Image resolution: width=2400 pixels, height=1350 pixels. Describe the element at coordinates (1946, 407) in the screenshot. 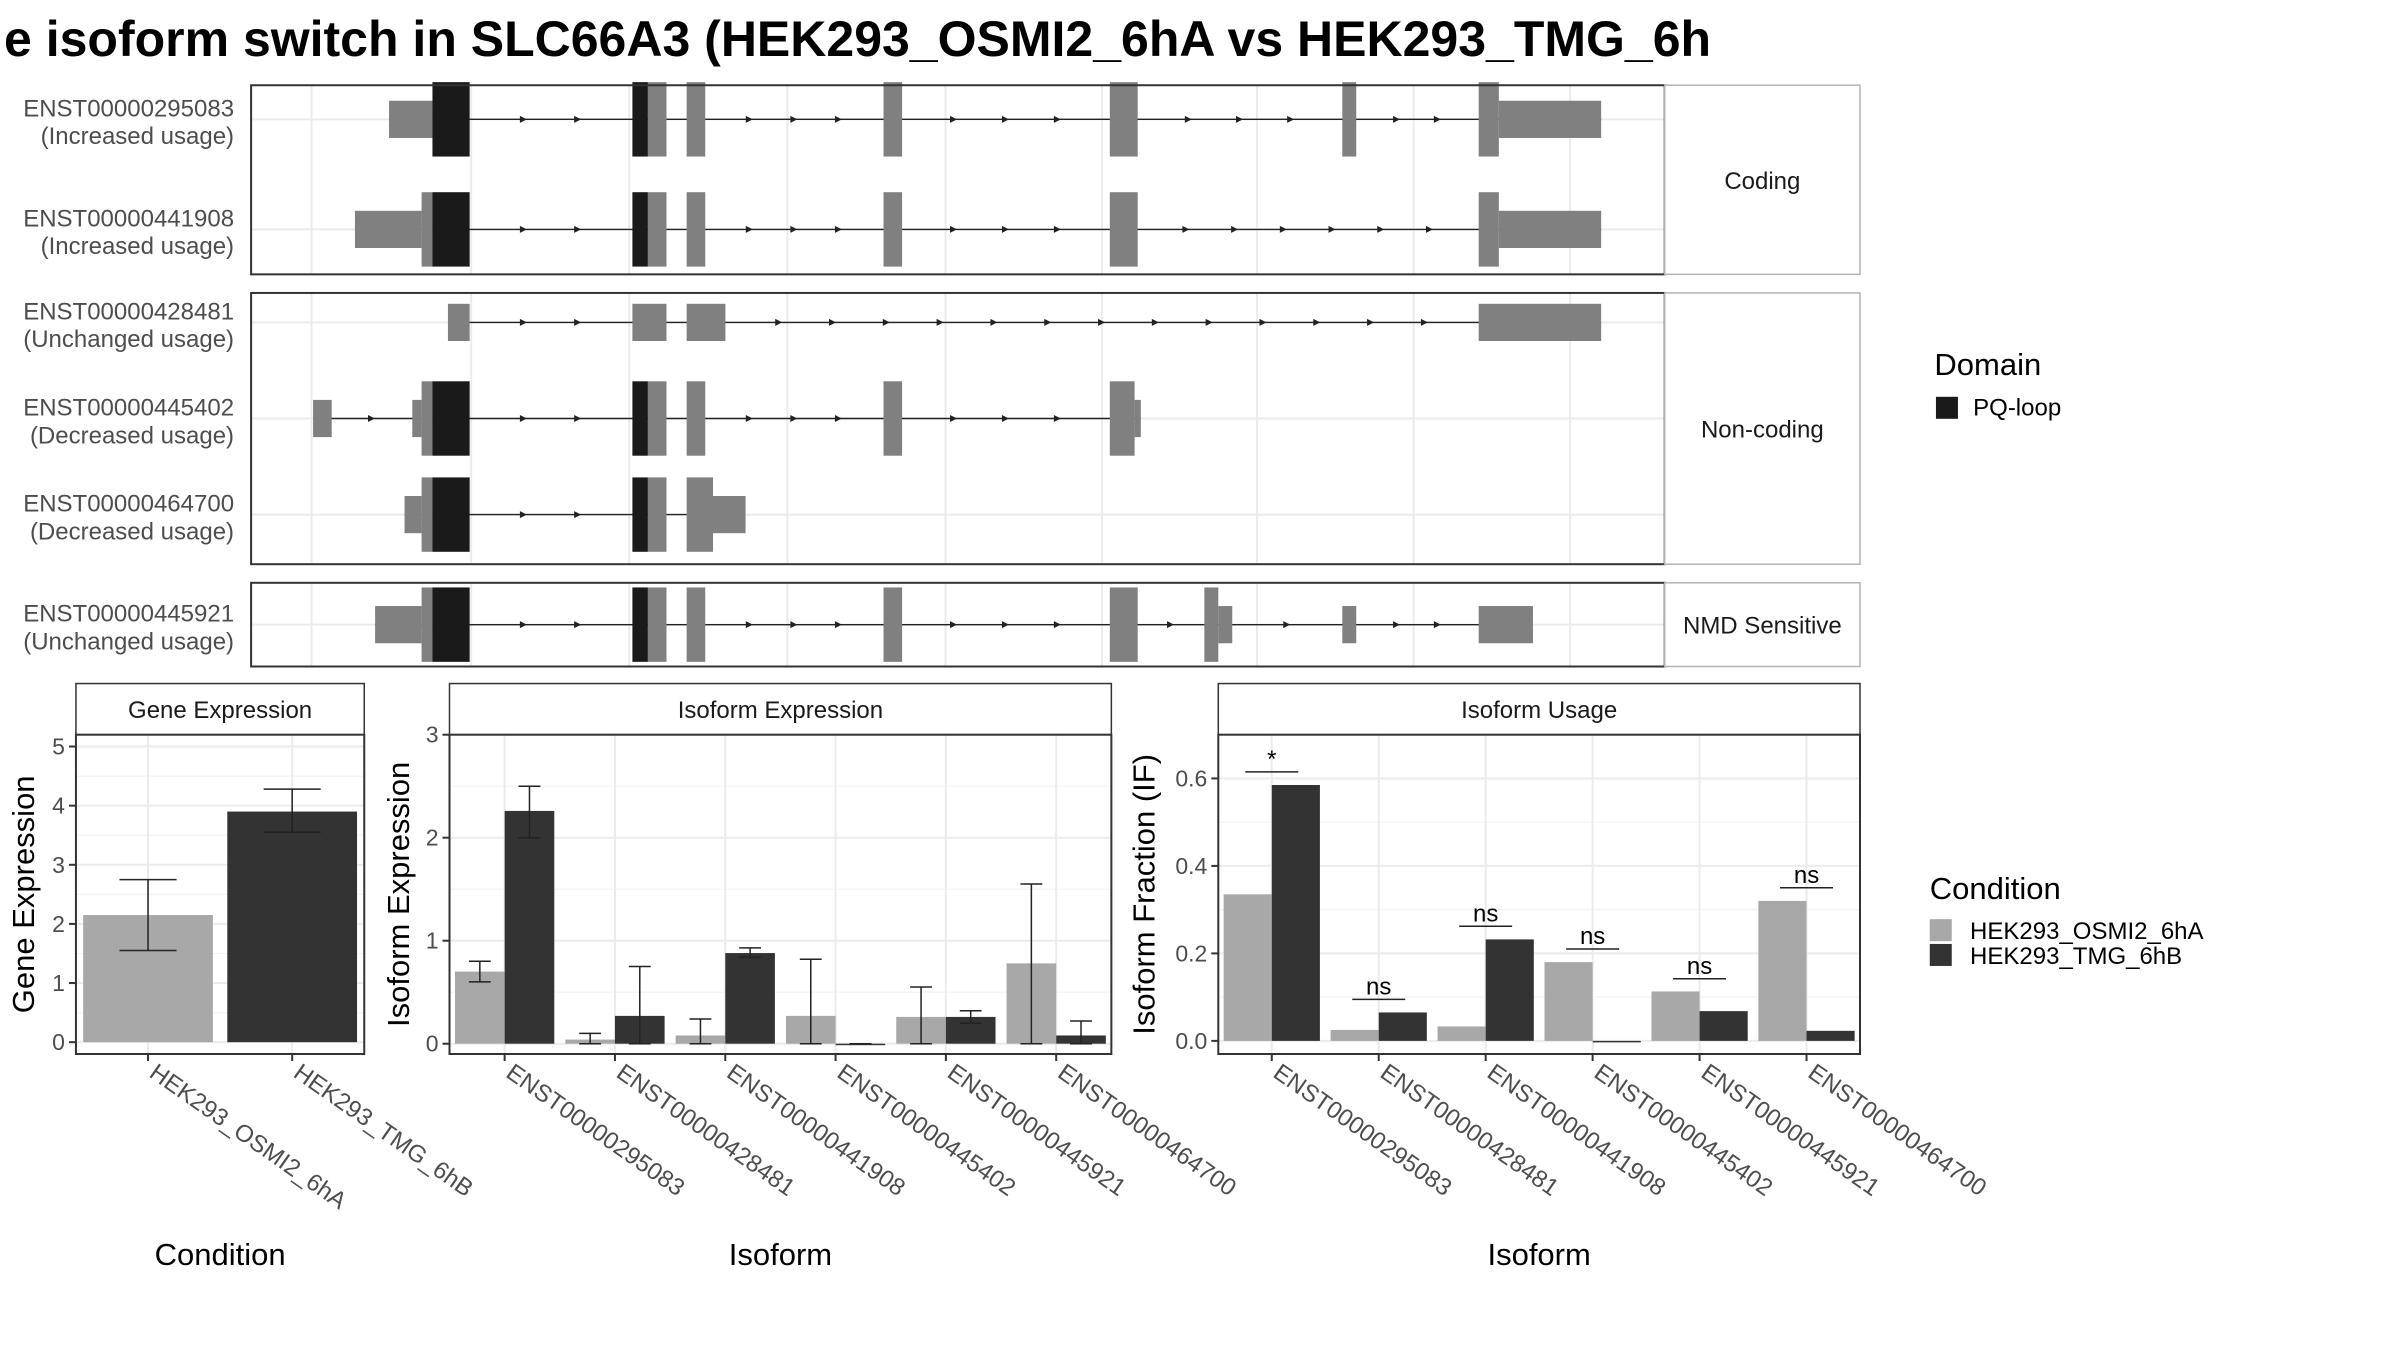

I see `domain-legend-key` at that location.